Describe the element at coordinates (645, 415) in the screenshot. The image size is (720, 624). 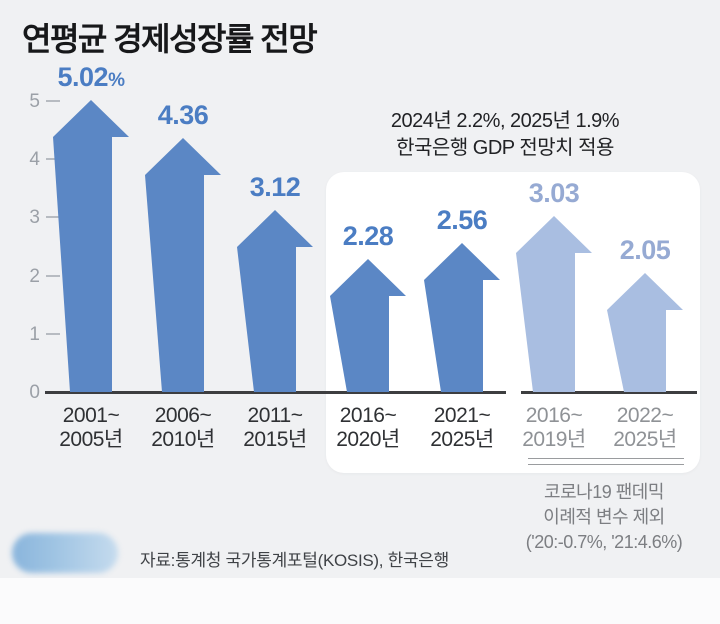
I see `category-label-line-1: 2022~` at that location.